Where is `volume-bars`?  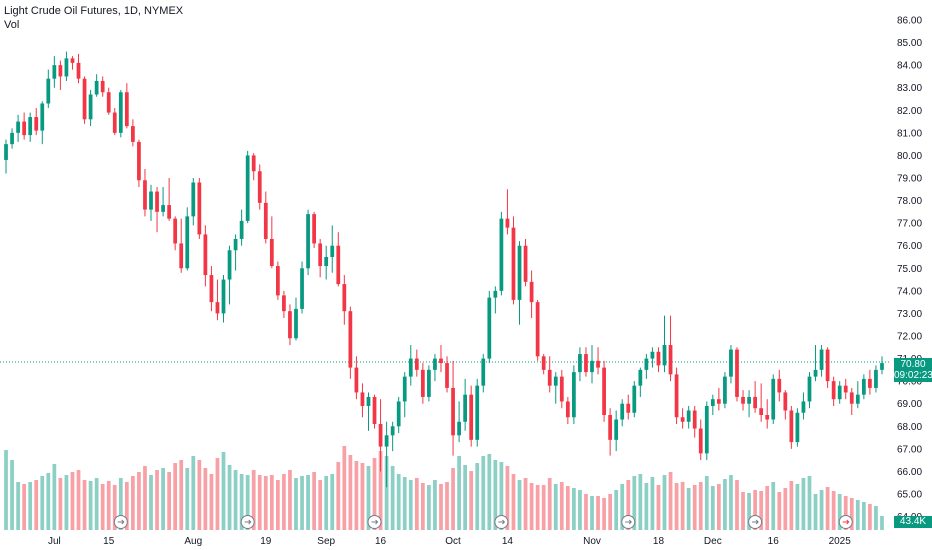
volume-bars is located at coordinates (444, 488).